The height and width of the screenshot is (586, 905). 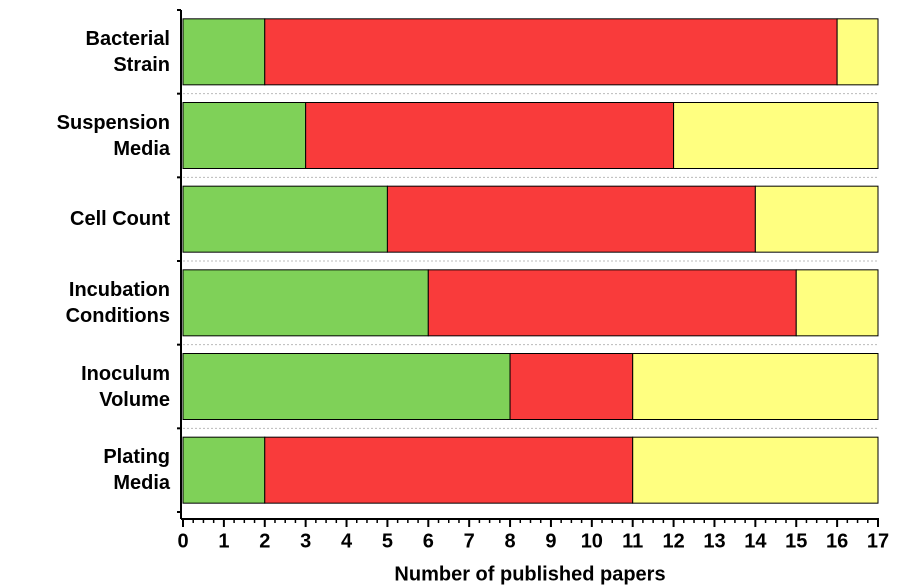 I want to click on y-tick-label: Incubation Conditions, so click(x=117, y=302).